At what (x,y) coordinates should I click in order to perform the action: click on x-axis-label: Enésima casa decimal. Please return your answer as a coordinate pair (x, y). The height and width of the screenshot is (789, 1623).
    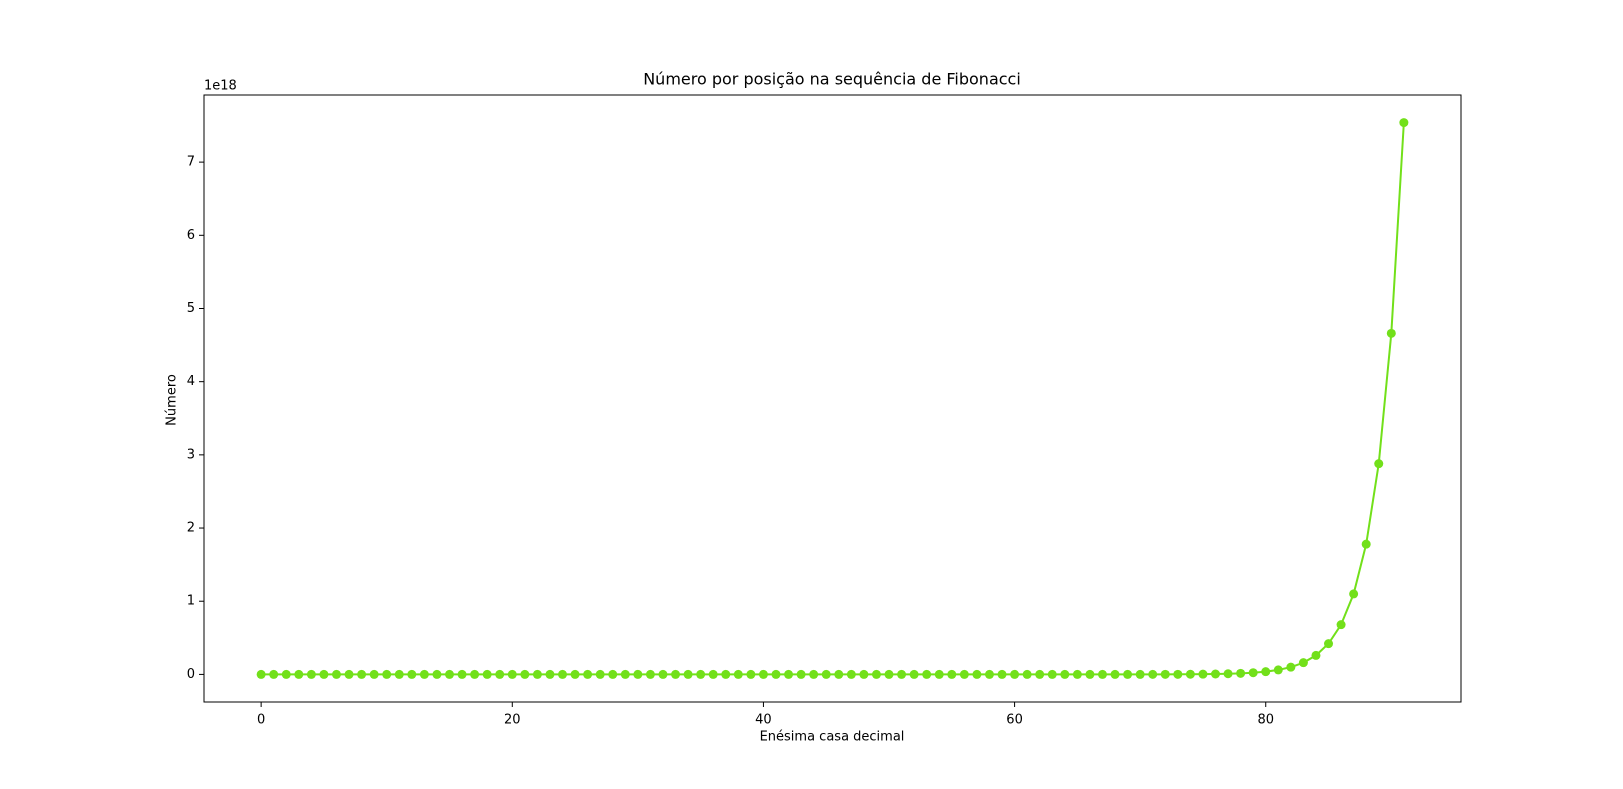
    Looking at the image, I should click on (832, 737).